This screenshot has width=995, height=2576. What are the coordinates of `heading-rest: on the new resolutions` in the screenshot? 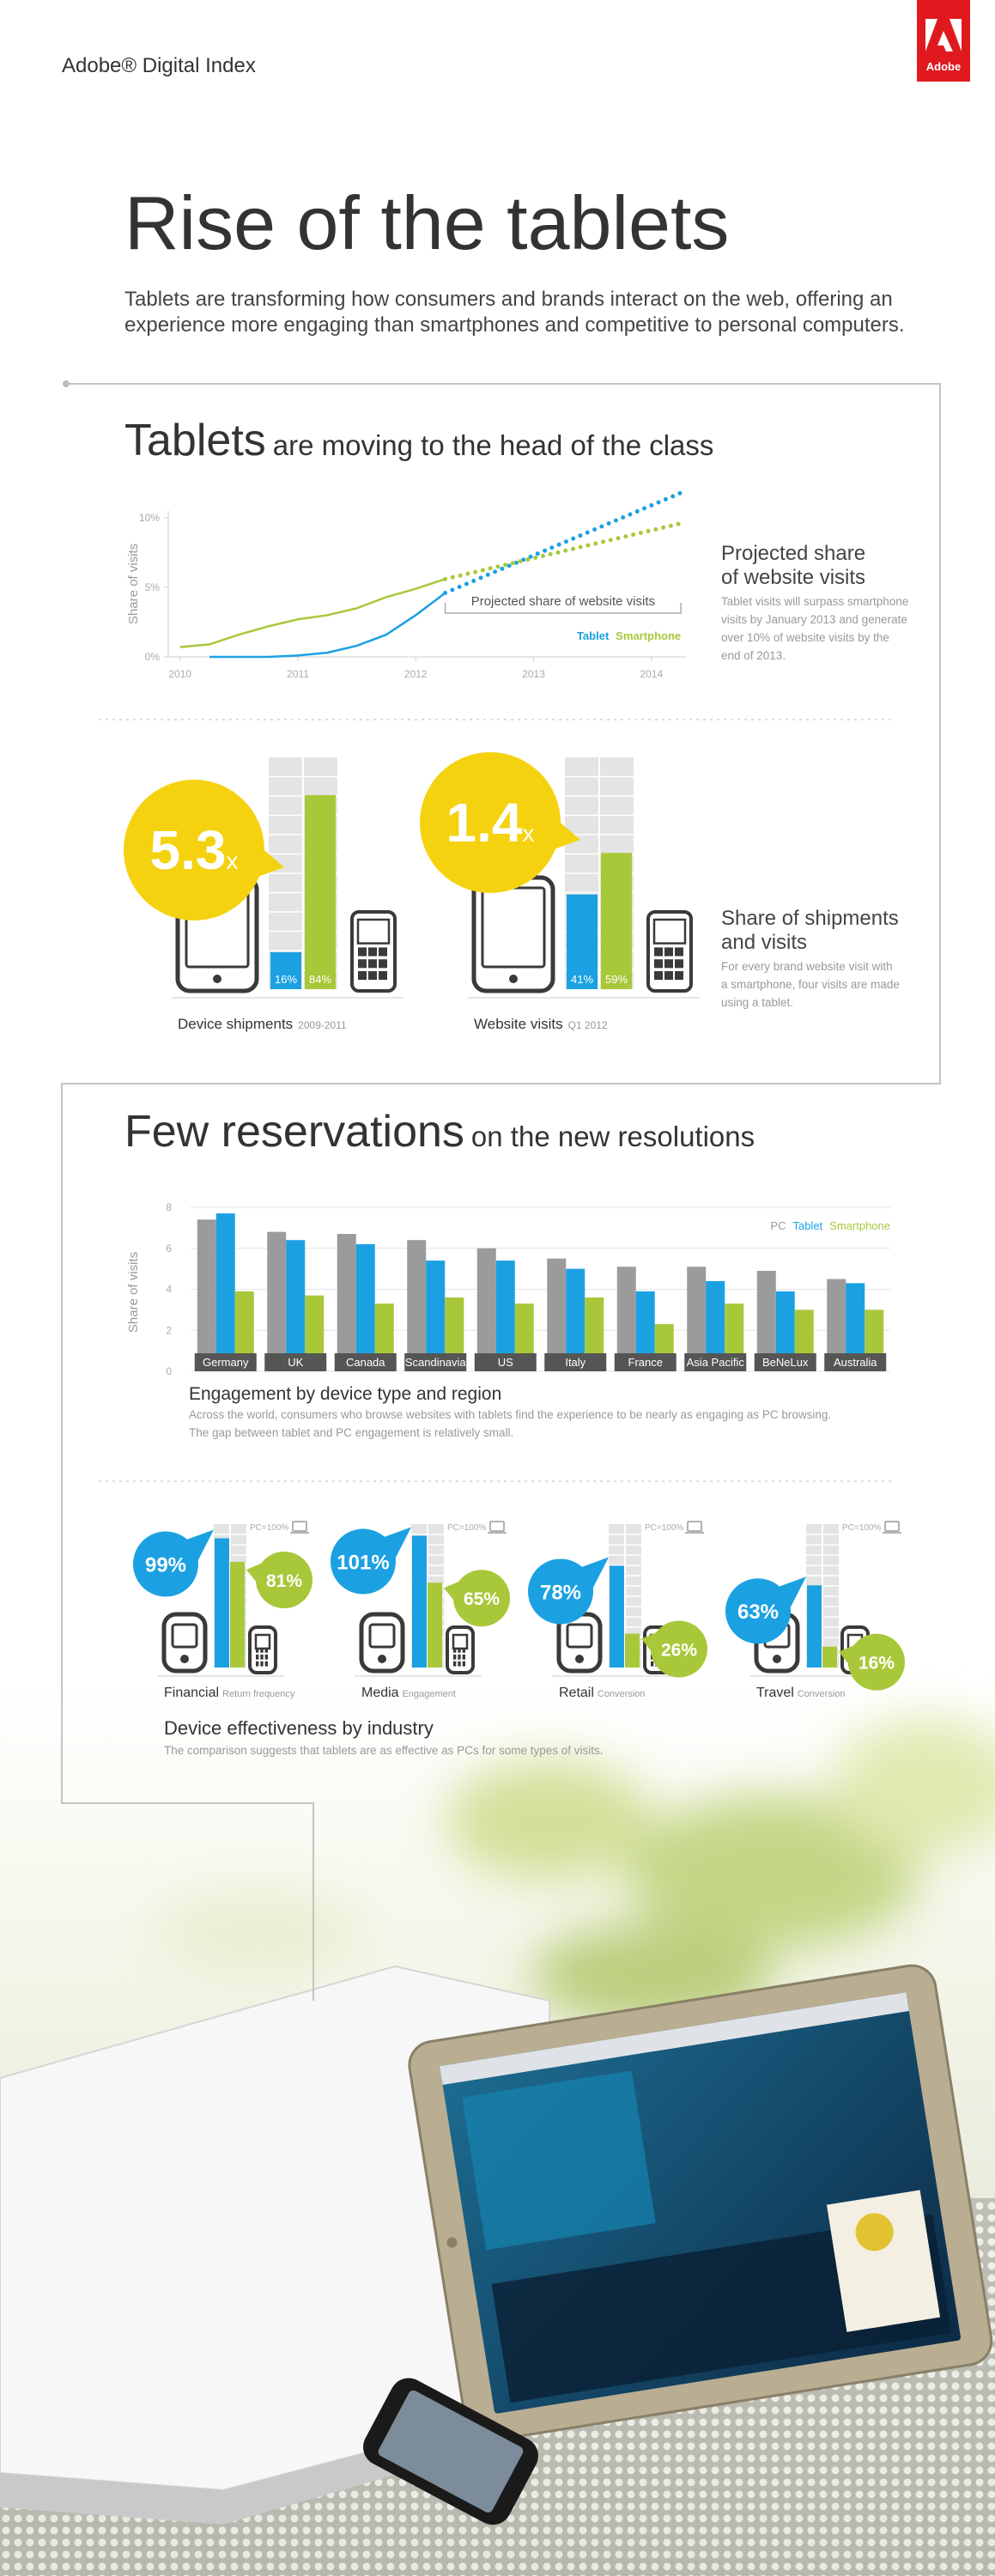 It's located at (613, 1136).